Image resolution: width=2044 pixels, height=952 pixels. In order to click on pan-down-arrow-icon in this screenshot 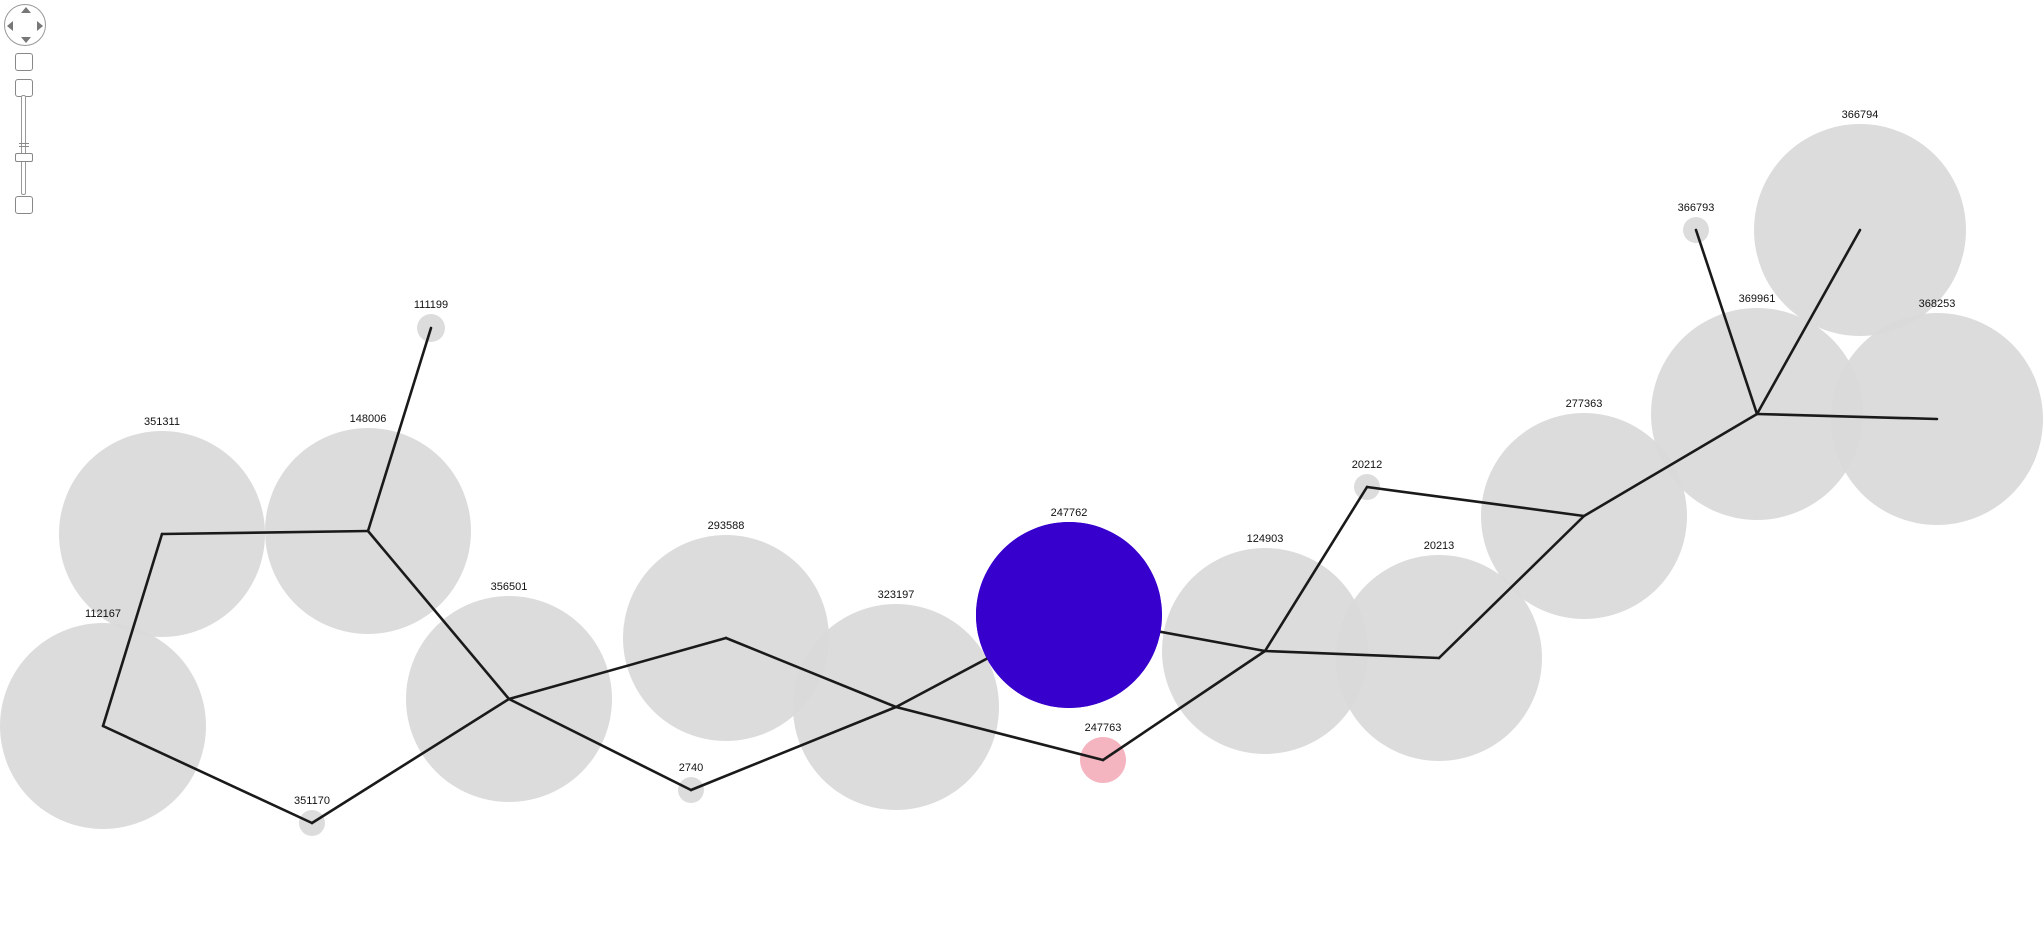, I will do `click(26, 40)`.